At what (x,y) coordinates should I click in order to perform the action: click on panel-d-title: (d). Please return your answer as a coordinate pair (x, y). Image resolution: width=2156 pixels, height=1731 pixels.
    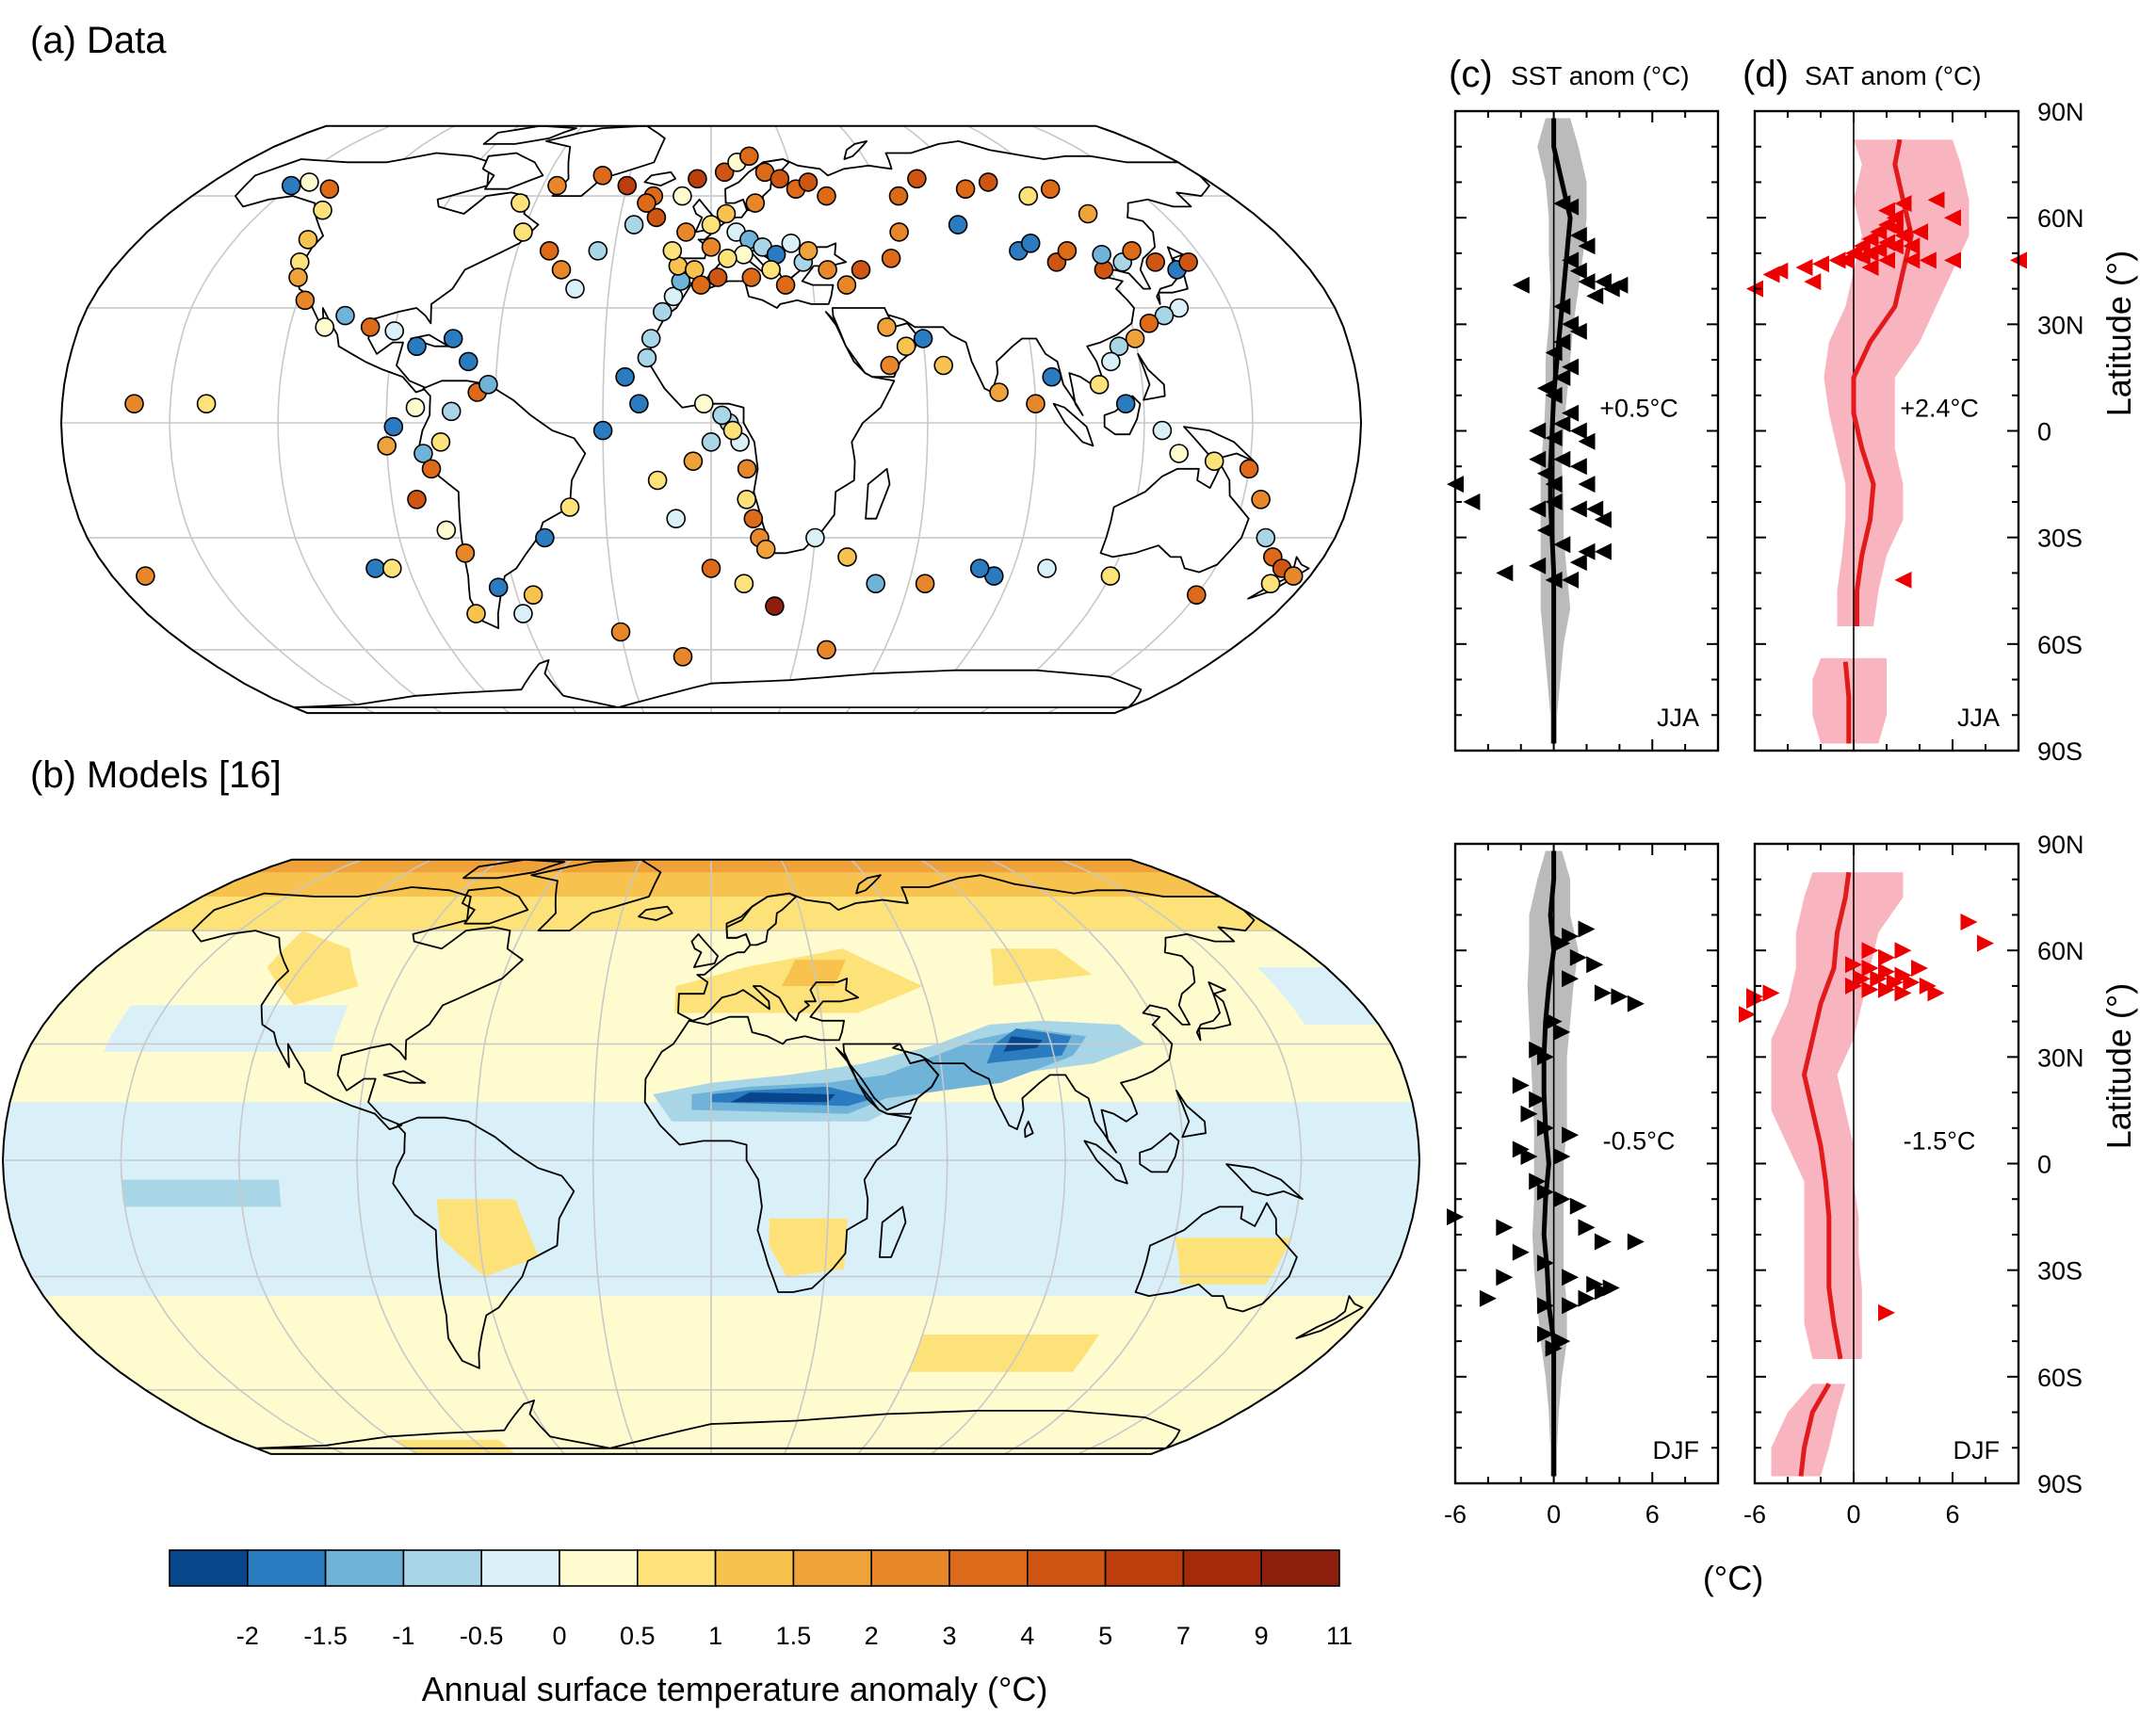
    Looking at the image, I should click on (1766, 74).